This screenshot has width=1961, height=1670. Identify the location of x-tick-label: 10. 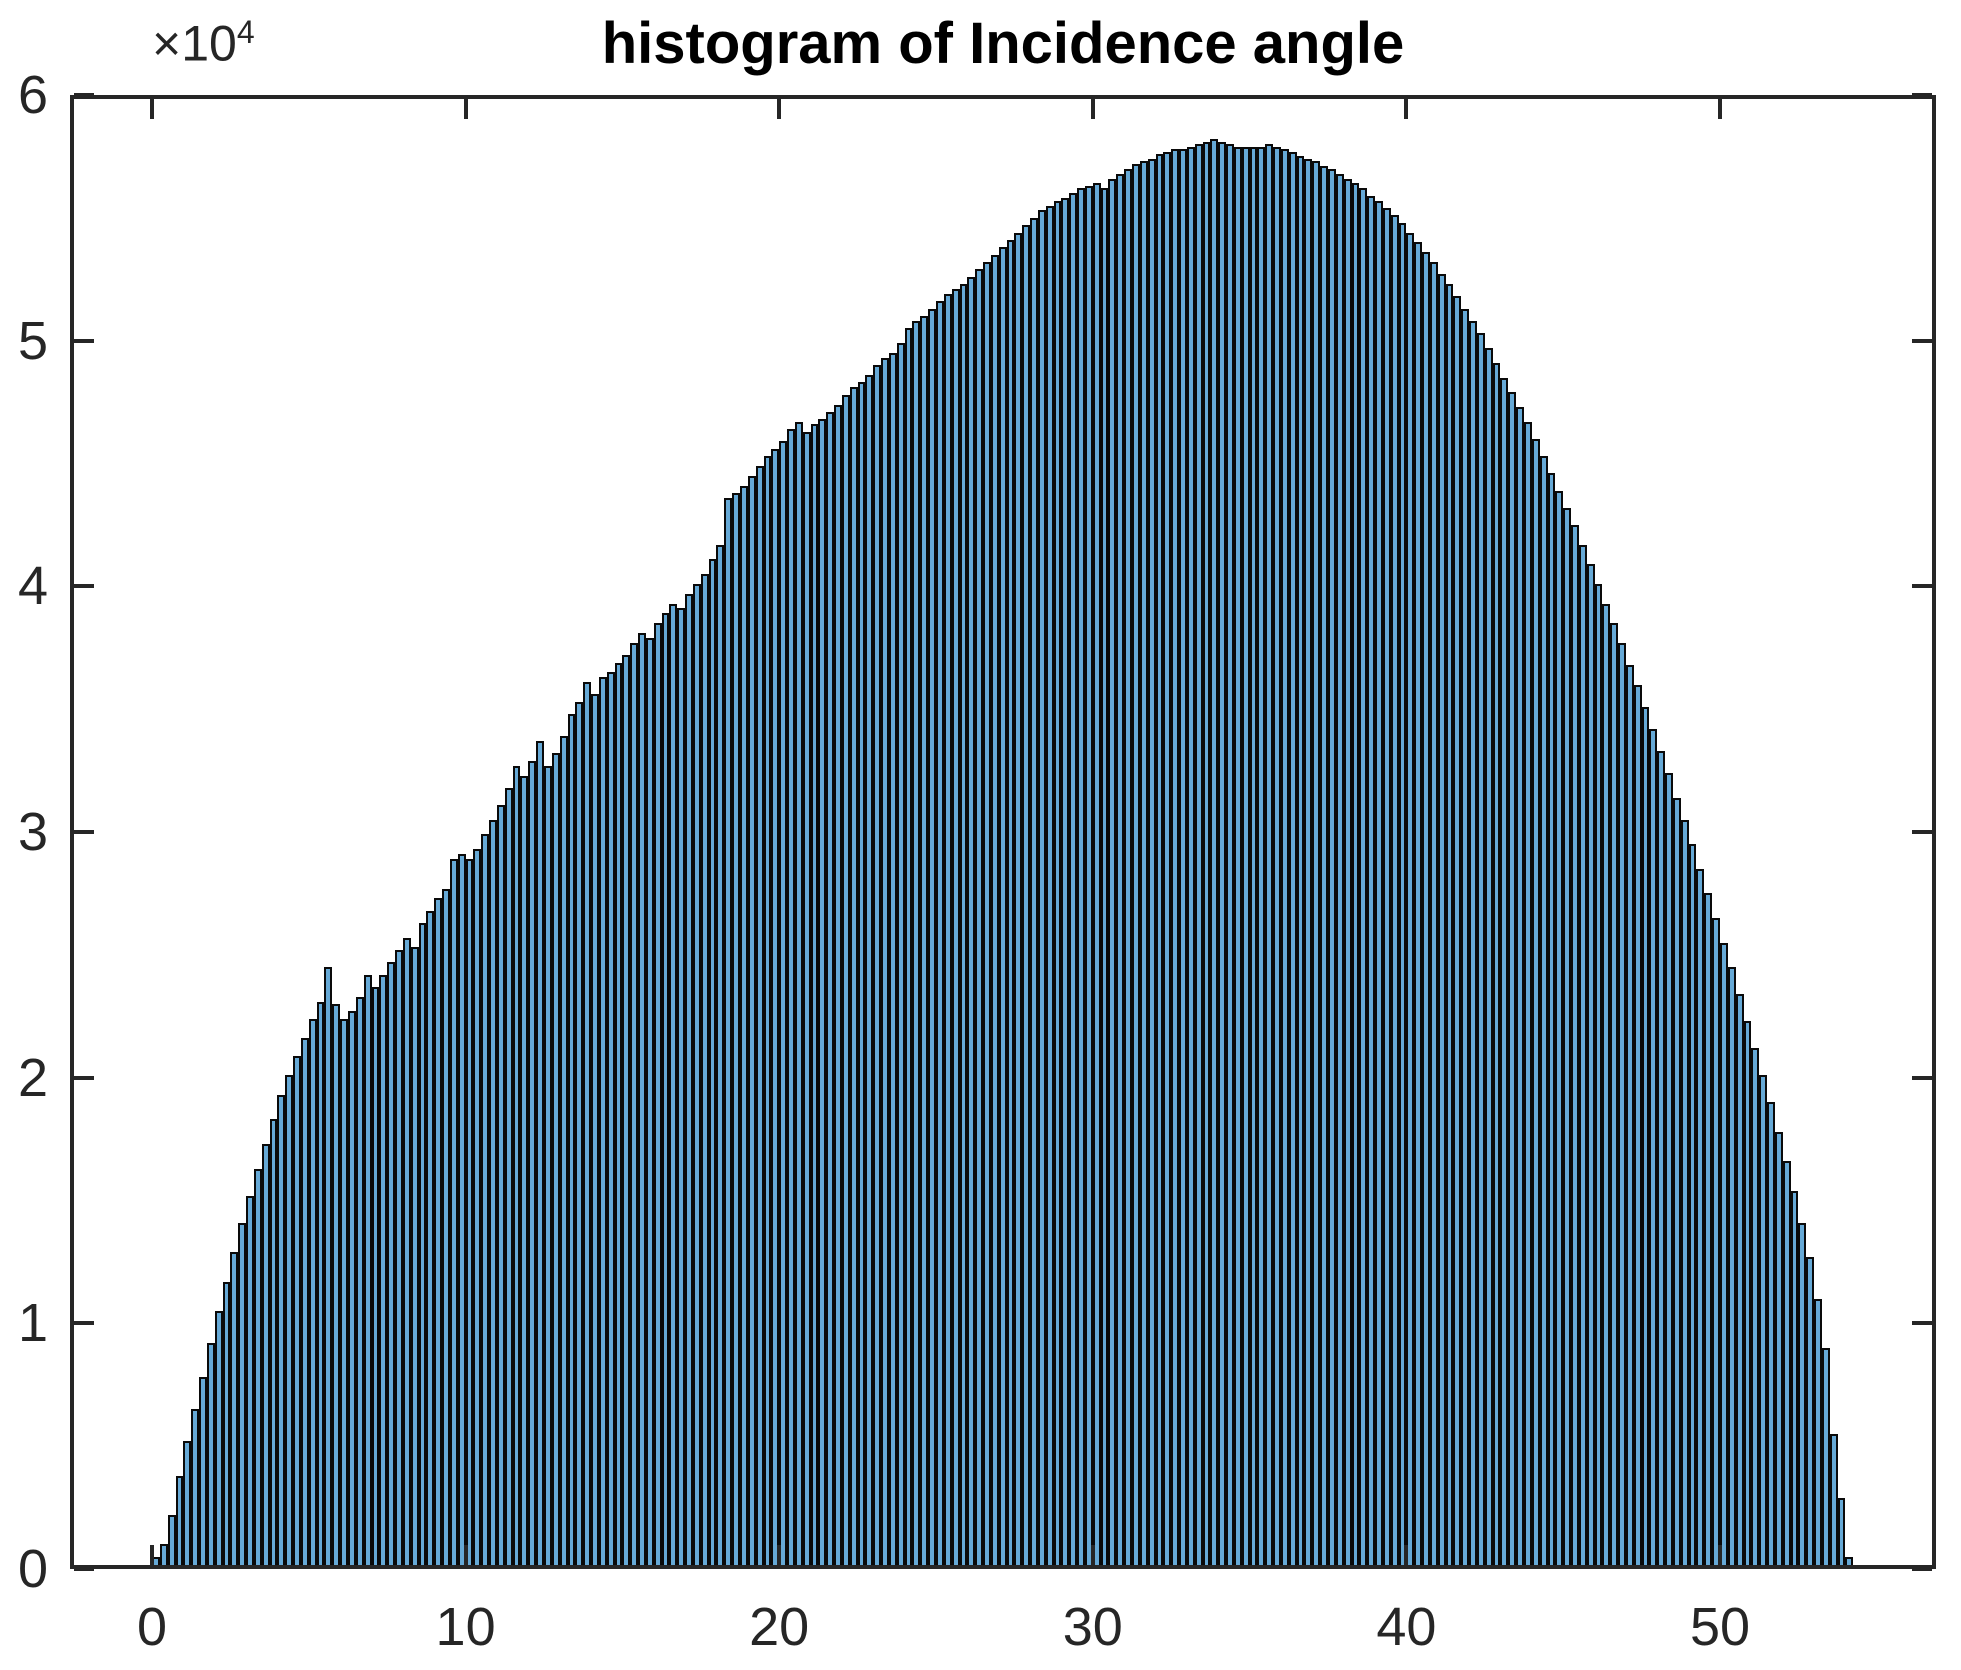
(465, 1627).